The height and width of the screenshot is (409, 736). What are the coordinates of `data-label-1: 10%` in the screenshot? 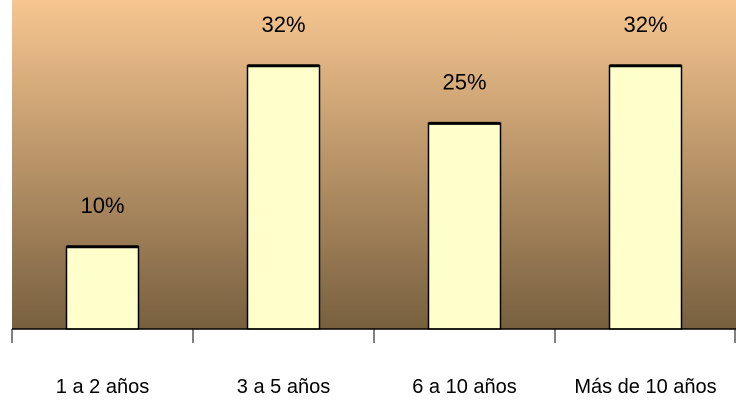 It's located at (102, 205).